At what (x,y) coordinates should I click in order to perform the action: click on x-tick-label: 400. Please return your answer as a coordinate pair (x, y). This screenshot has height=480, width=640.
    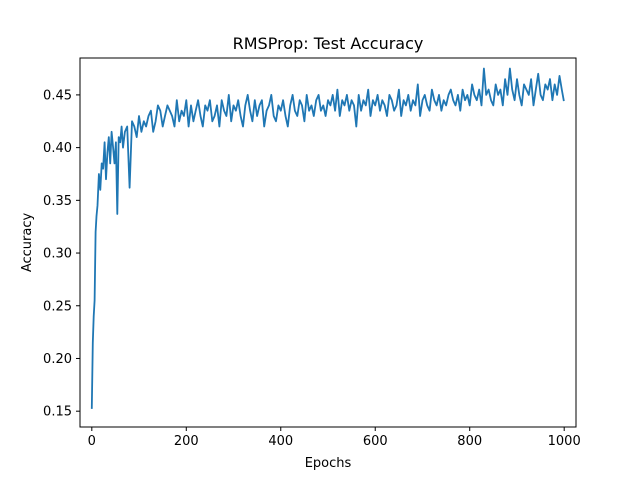
    Looking at the image, I should click on (280, 441).